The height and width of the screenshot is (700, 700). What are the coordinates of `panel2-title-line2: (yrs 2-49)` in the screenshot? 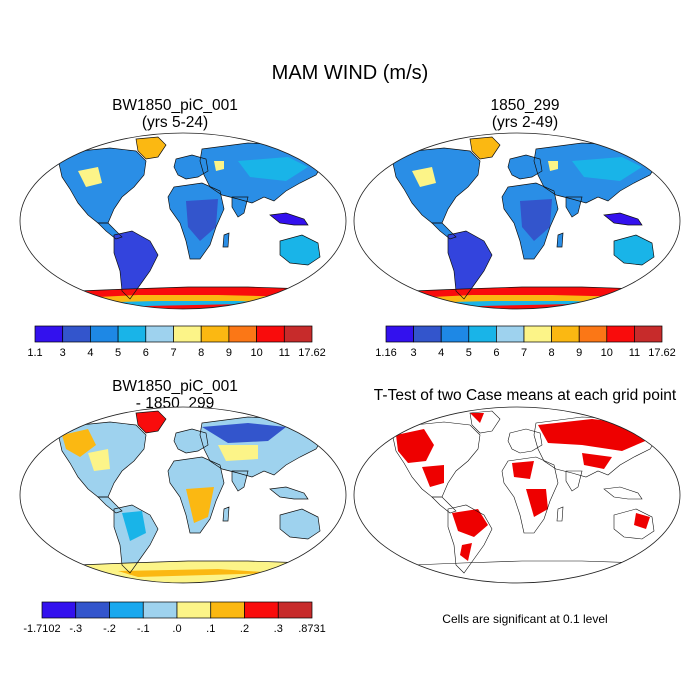 It's located at (525, 122).